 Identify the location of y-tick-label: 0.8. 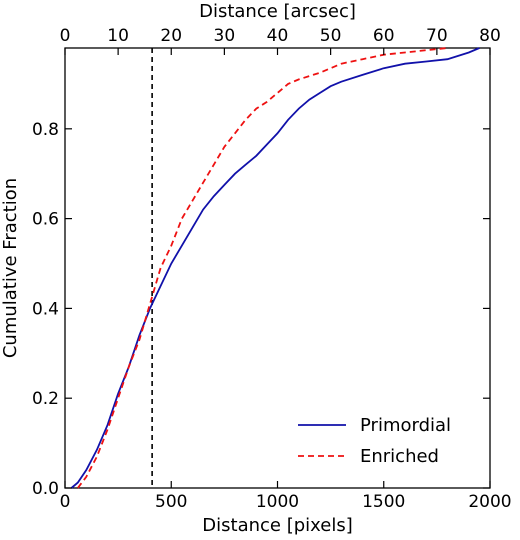
(45, 130).